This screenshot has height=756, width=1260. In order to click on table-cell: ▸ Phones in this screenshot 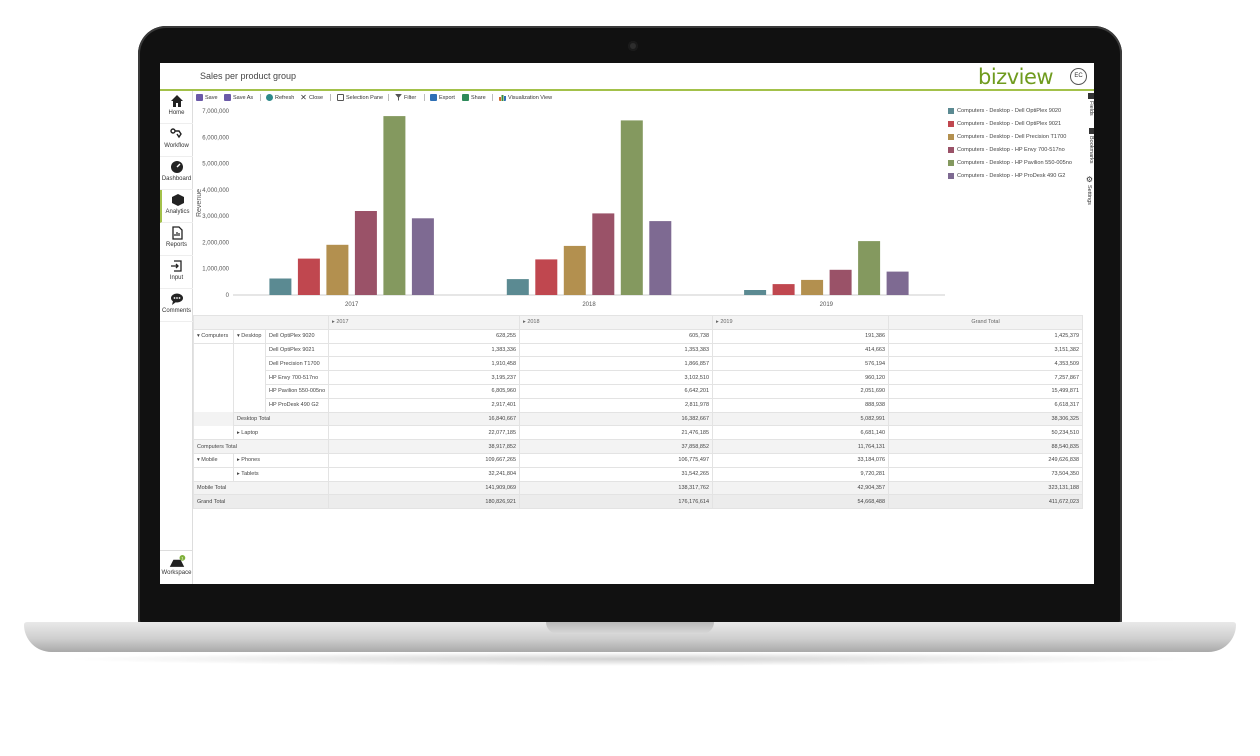, I will do `click(281, 460)`.